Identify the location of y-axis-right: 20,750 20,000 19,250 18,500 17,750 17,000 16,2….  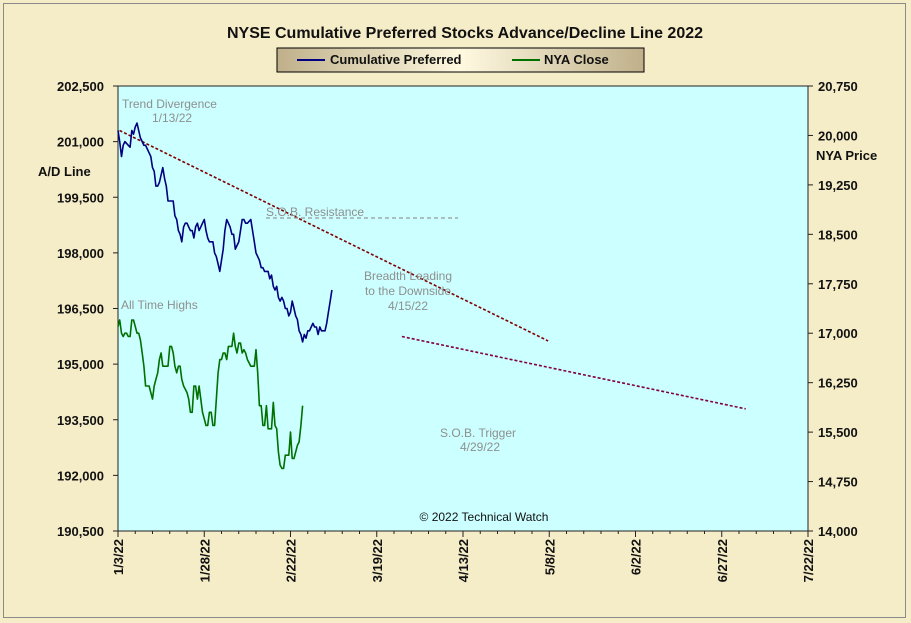
(833, 309).